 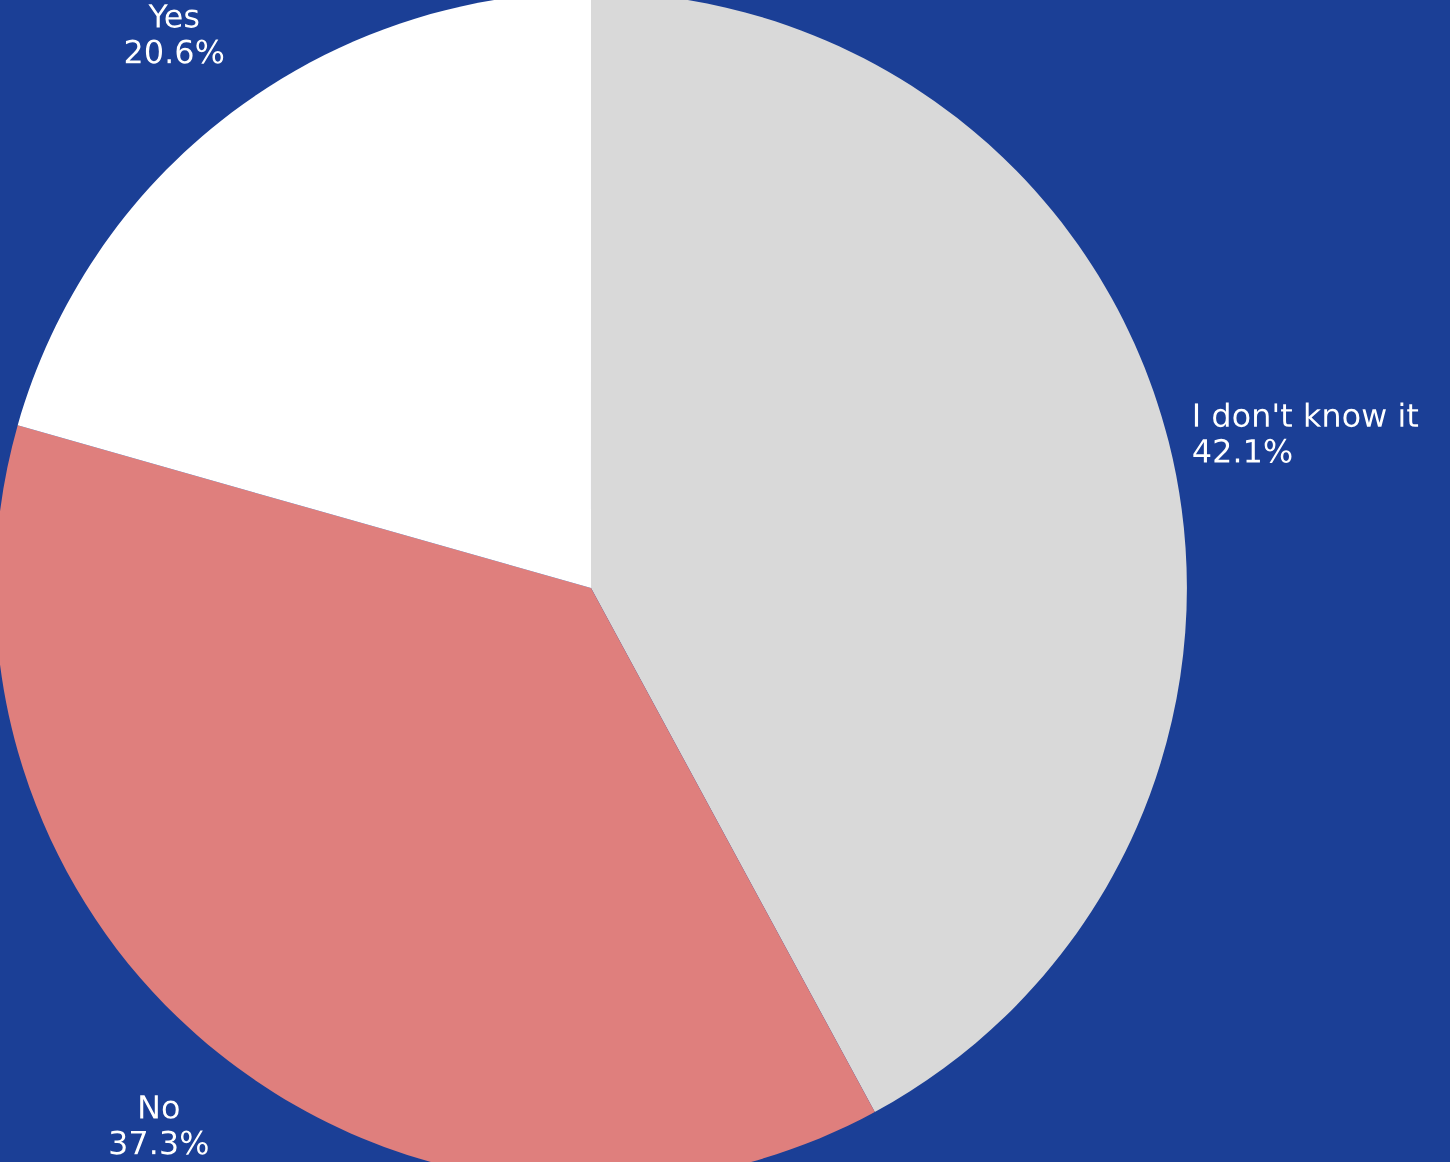 What do you see at coordinates (1306, 415) in the screenshot?
I see `slice-label: I don't know it` at bounding box center [1306, 415].